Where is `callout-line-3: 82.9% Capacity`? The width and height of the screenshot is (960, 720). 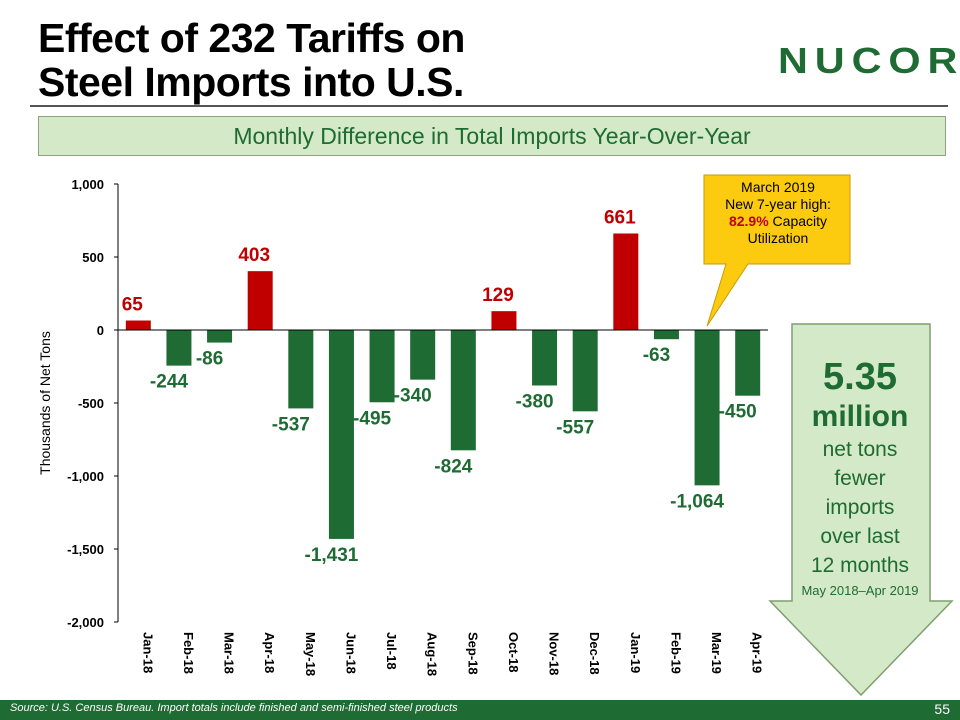 callout-line-3: 82.9% Capacity is located at coordinates (778, 221).